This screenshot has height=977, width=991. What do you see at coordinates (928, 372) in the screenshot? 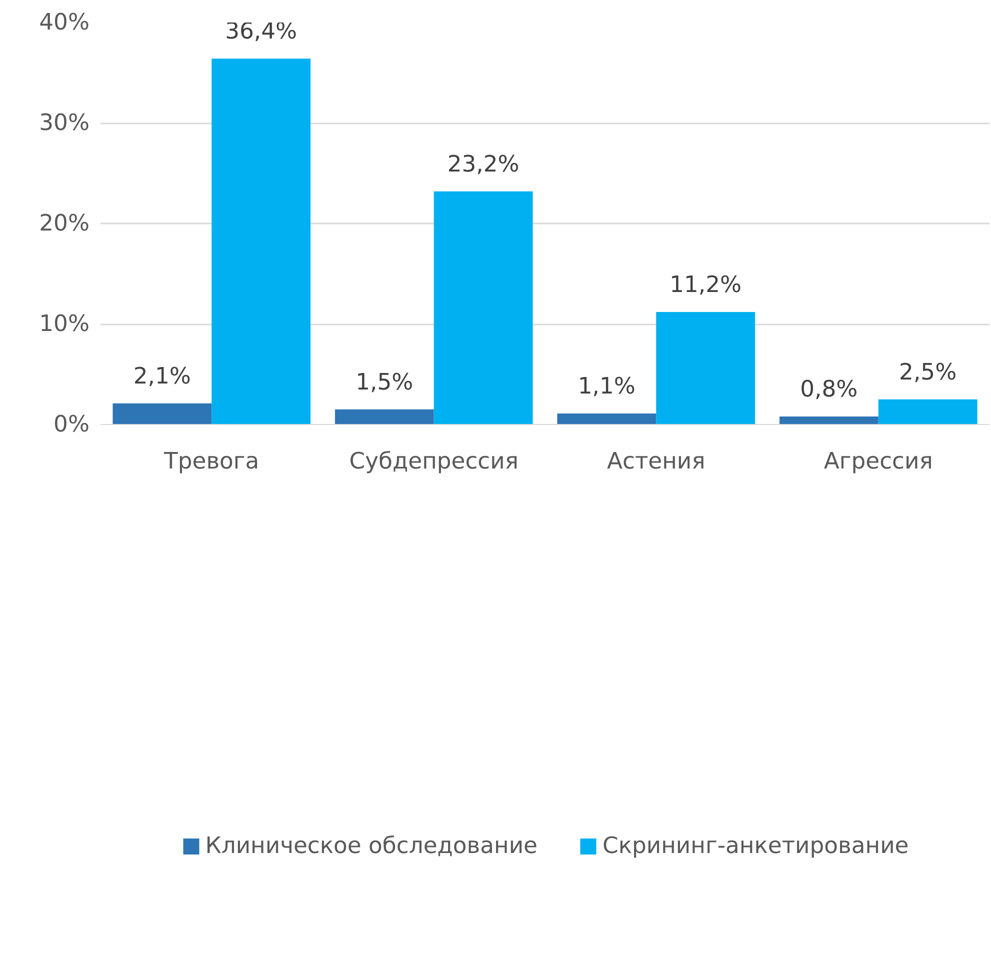
I see `data-label: 2,5%` at bounding box center [928, 372].